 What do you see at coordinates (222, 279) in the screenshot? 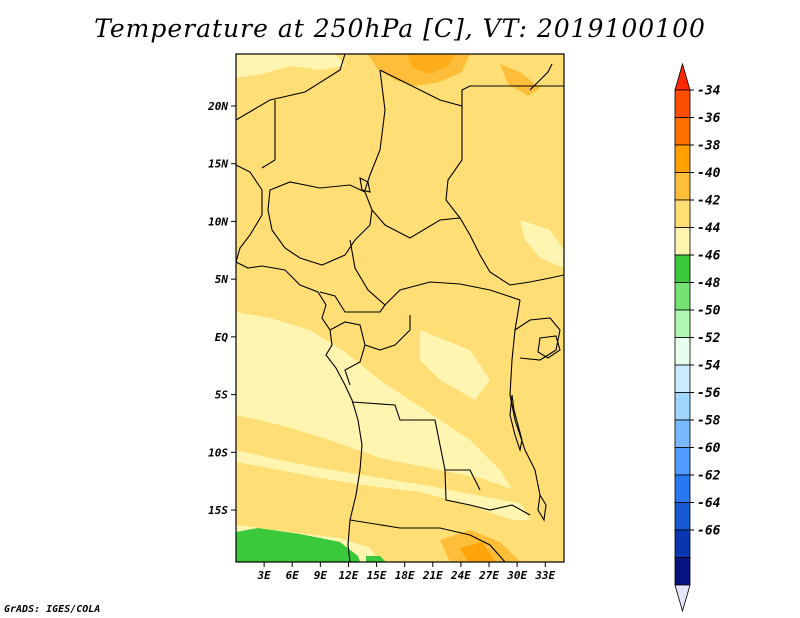
I see `lat-tick-label: 5N` at bounding box center [222, 279].